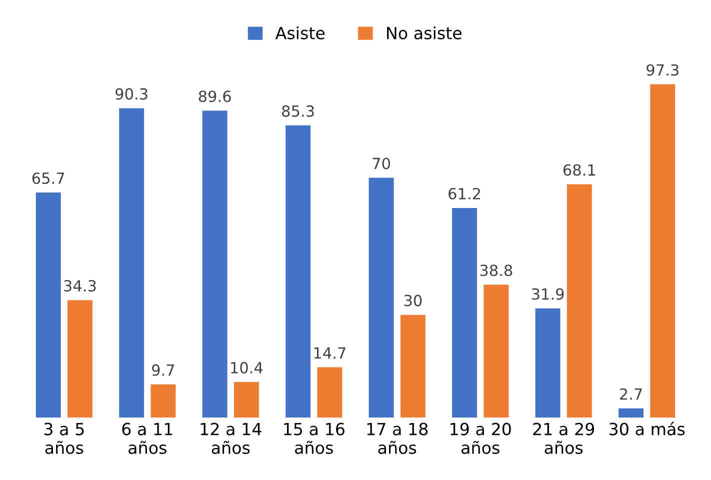 This screenshot has height=480, width=711. What do you see at coordinates (662, 70) in the screenshot?
I see `data-label: 97.3` at bounding box center [662, 70].